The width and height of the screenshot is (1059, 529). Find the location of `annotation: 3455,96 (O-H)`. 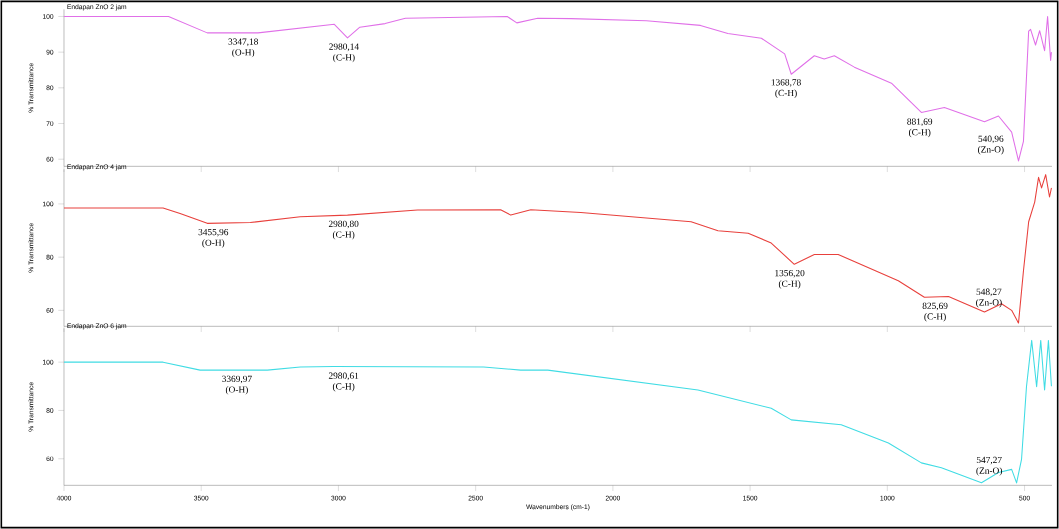

annotation: 3455,96 (O-H) is located at coordinates (213, 238).